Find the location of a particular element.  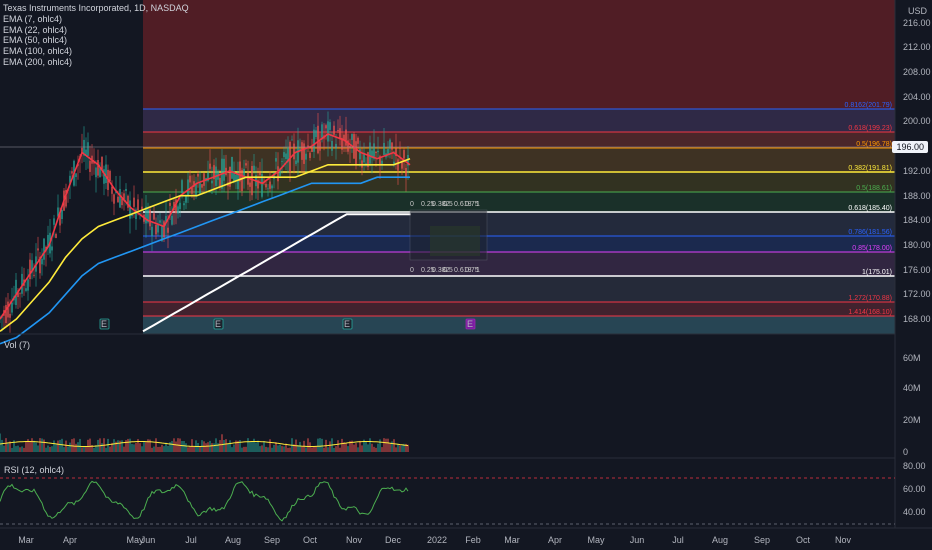

rsi-pane-label: RSI (12, ohlc4) is located at coordinates (34, 470).